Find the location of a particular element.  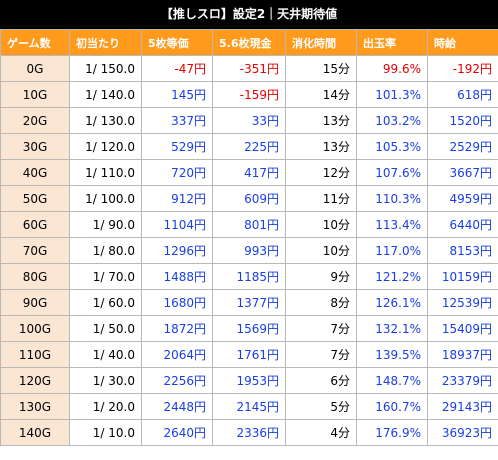

cell-5-equivalent: 912円 is located at coordinates (177, 198).